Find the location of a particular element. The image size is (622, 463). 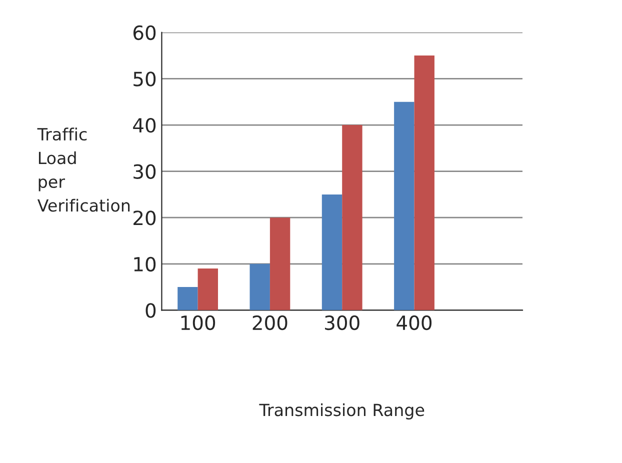

y-tick-label: 30 is located at coordinates (145, 171).